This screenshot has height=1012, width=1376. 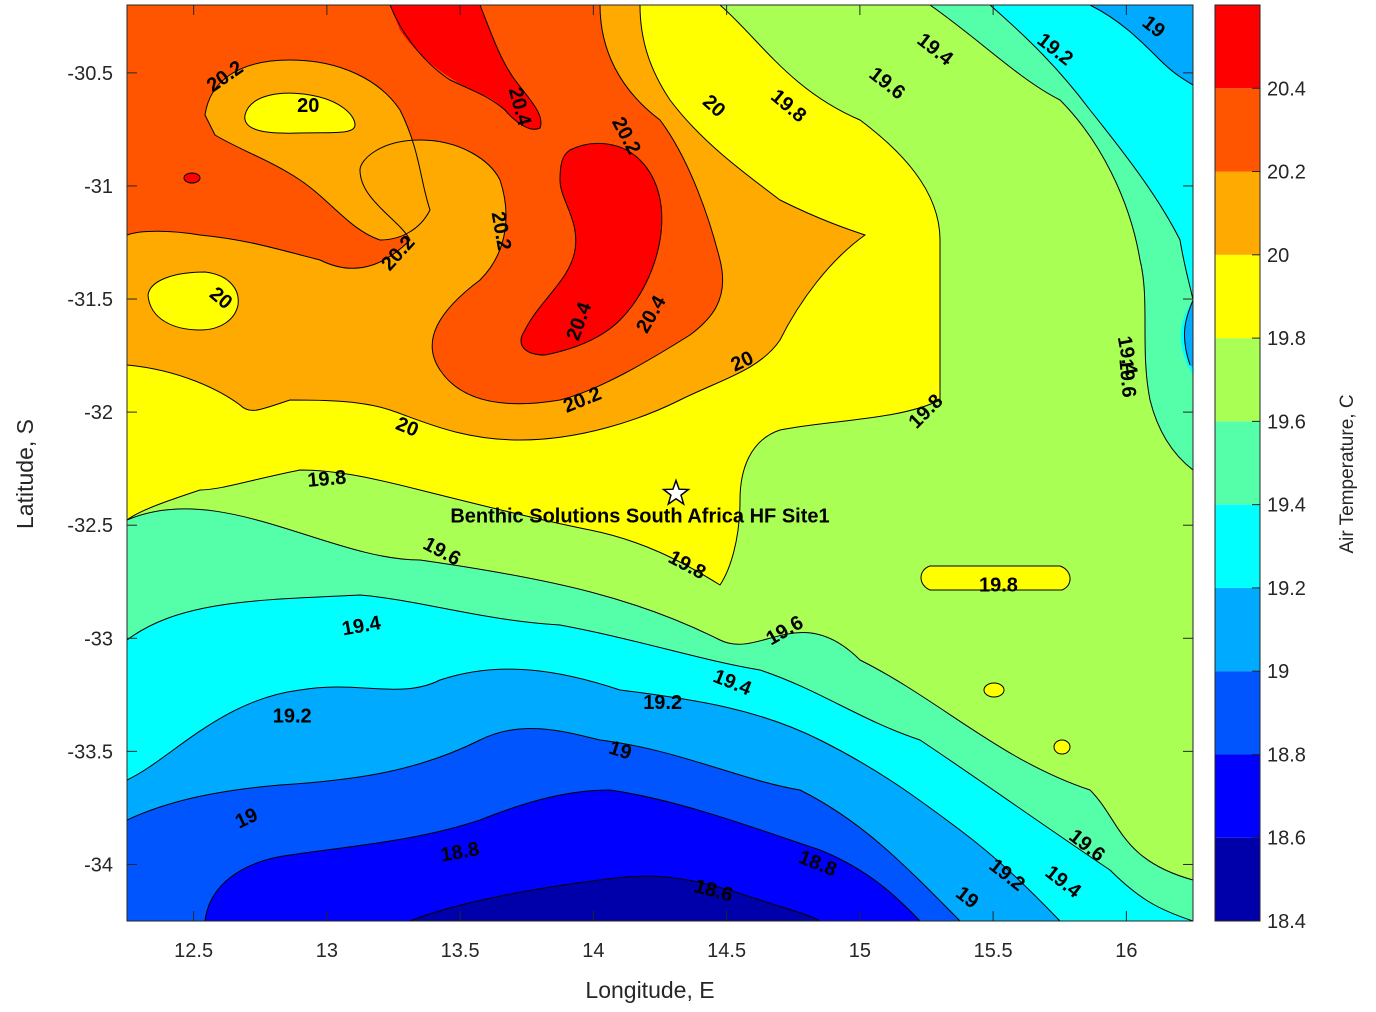 What do you see at coordinates (327, 951) in the screenshot?
I see `x-tick-label: 13` at bounding box center [327, 951].